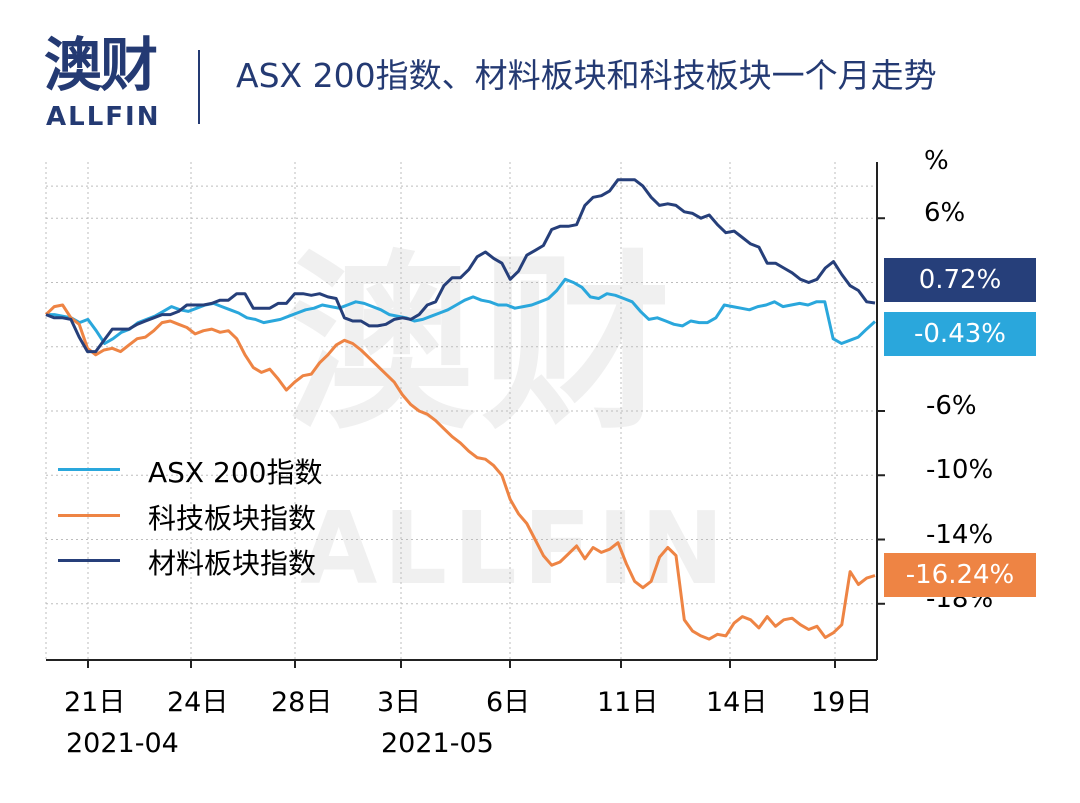  I want to click on legend-label-materials: 材料板块指数, so click(232, 563).